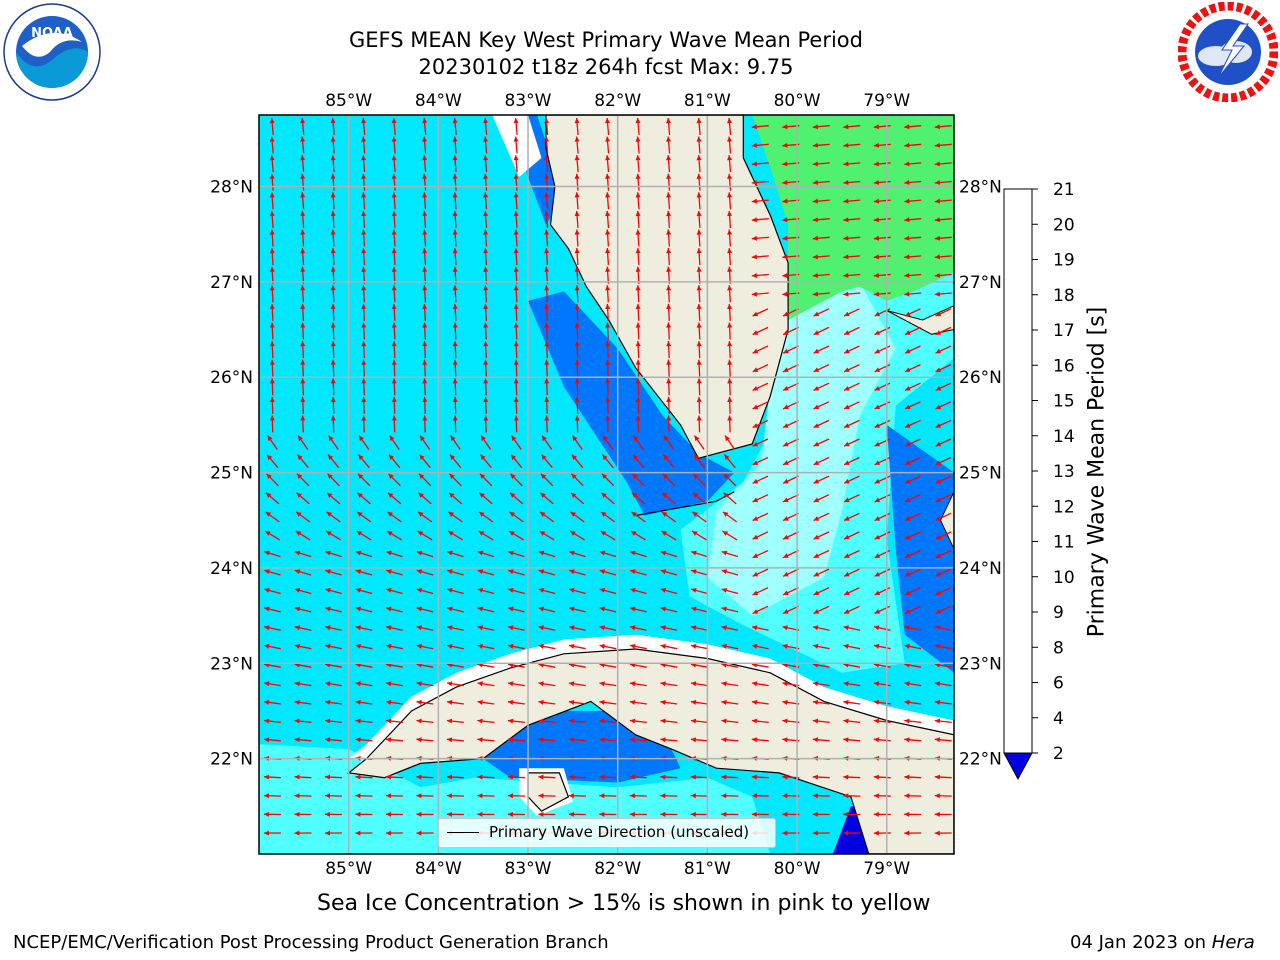  What do you see at coordinates (1064, 472) in the screenshot?
I see `colorbar-tick-label: 13` at bounding box center [1064, 472].